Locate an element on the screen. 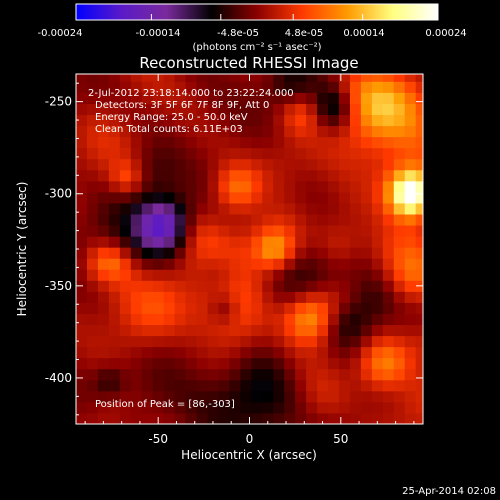 The height and width of the screenshot is (500, 500). colorbar is located at coordinates (257, 12).